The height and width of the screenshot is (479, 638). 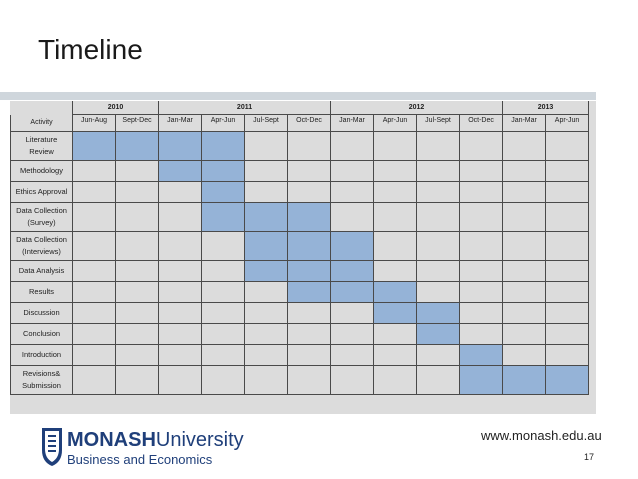 What do you see at coordinates (115, 108) in the screenshot?
I see `year-header: 2010` at bounding box center [115, 108].